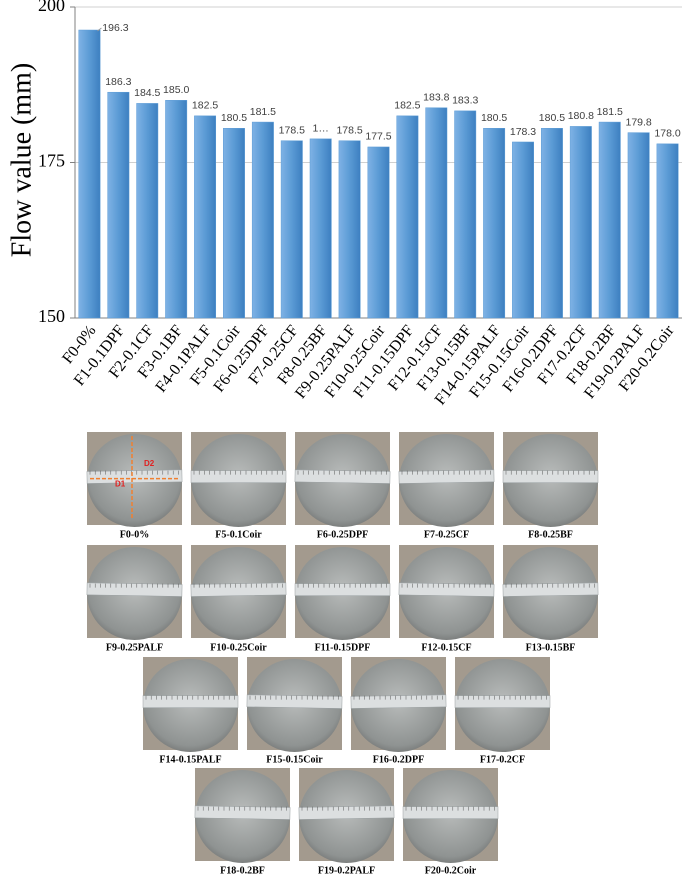 The image size is (685, 877). Describe the element at coordinates (134, 647) in the screenshot. I see `photo-caption: F9-0.25PALF` at that location.